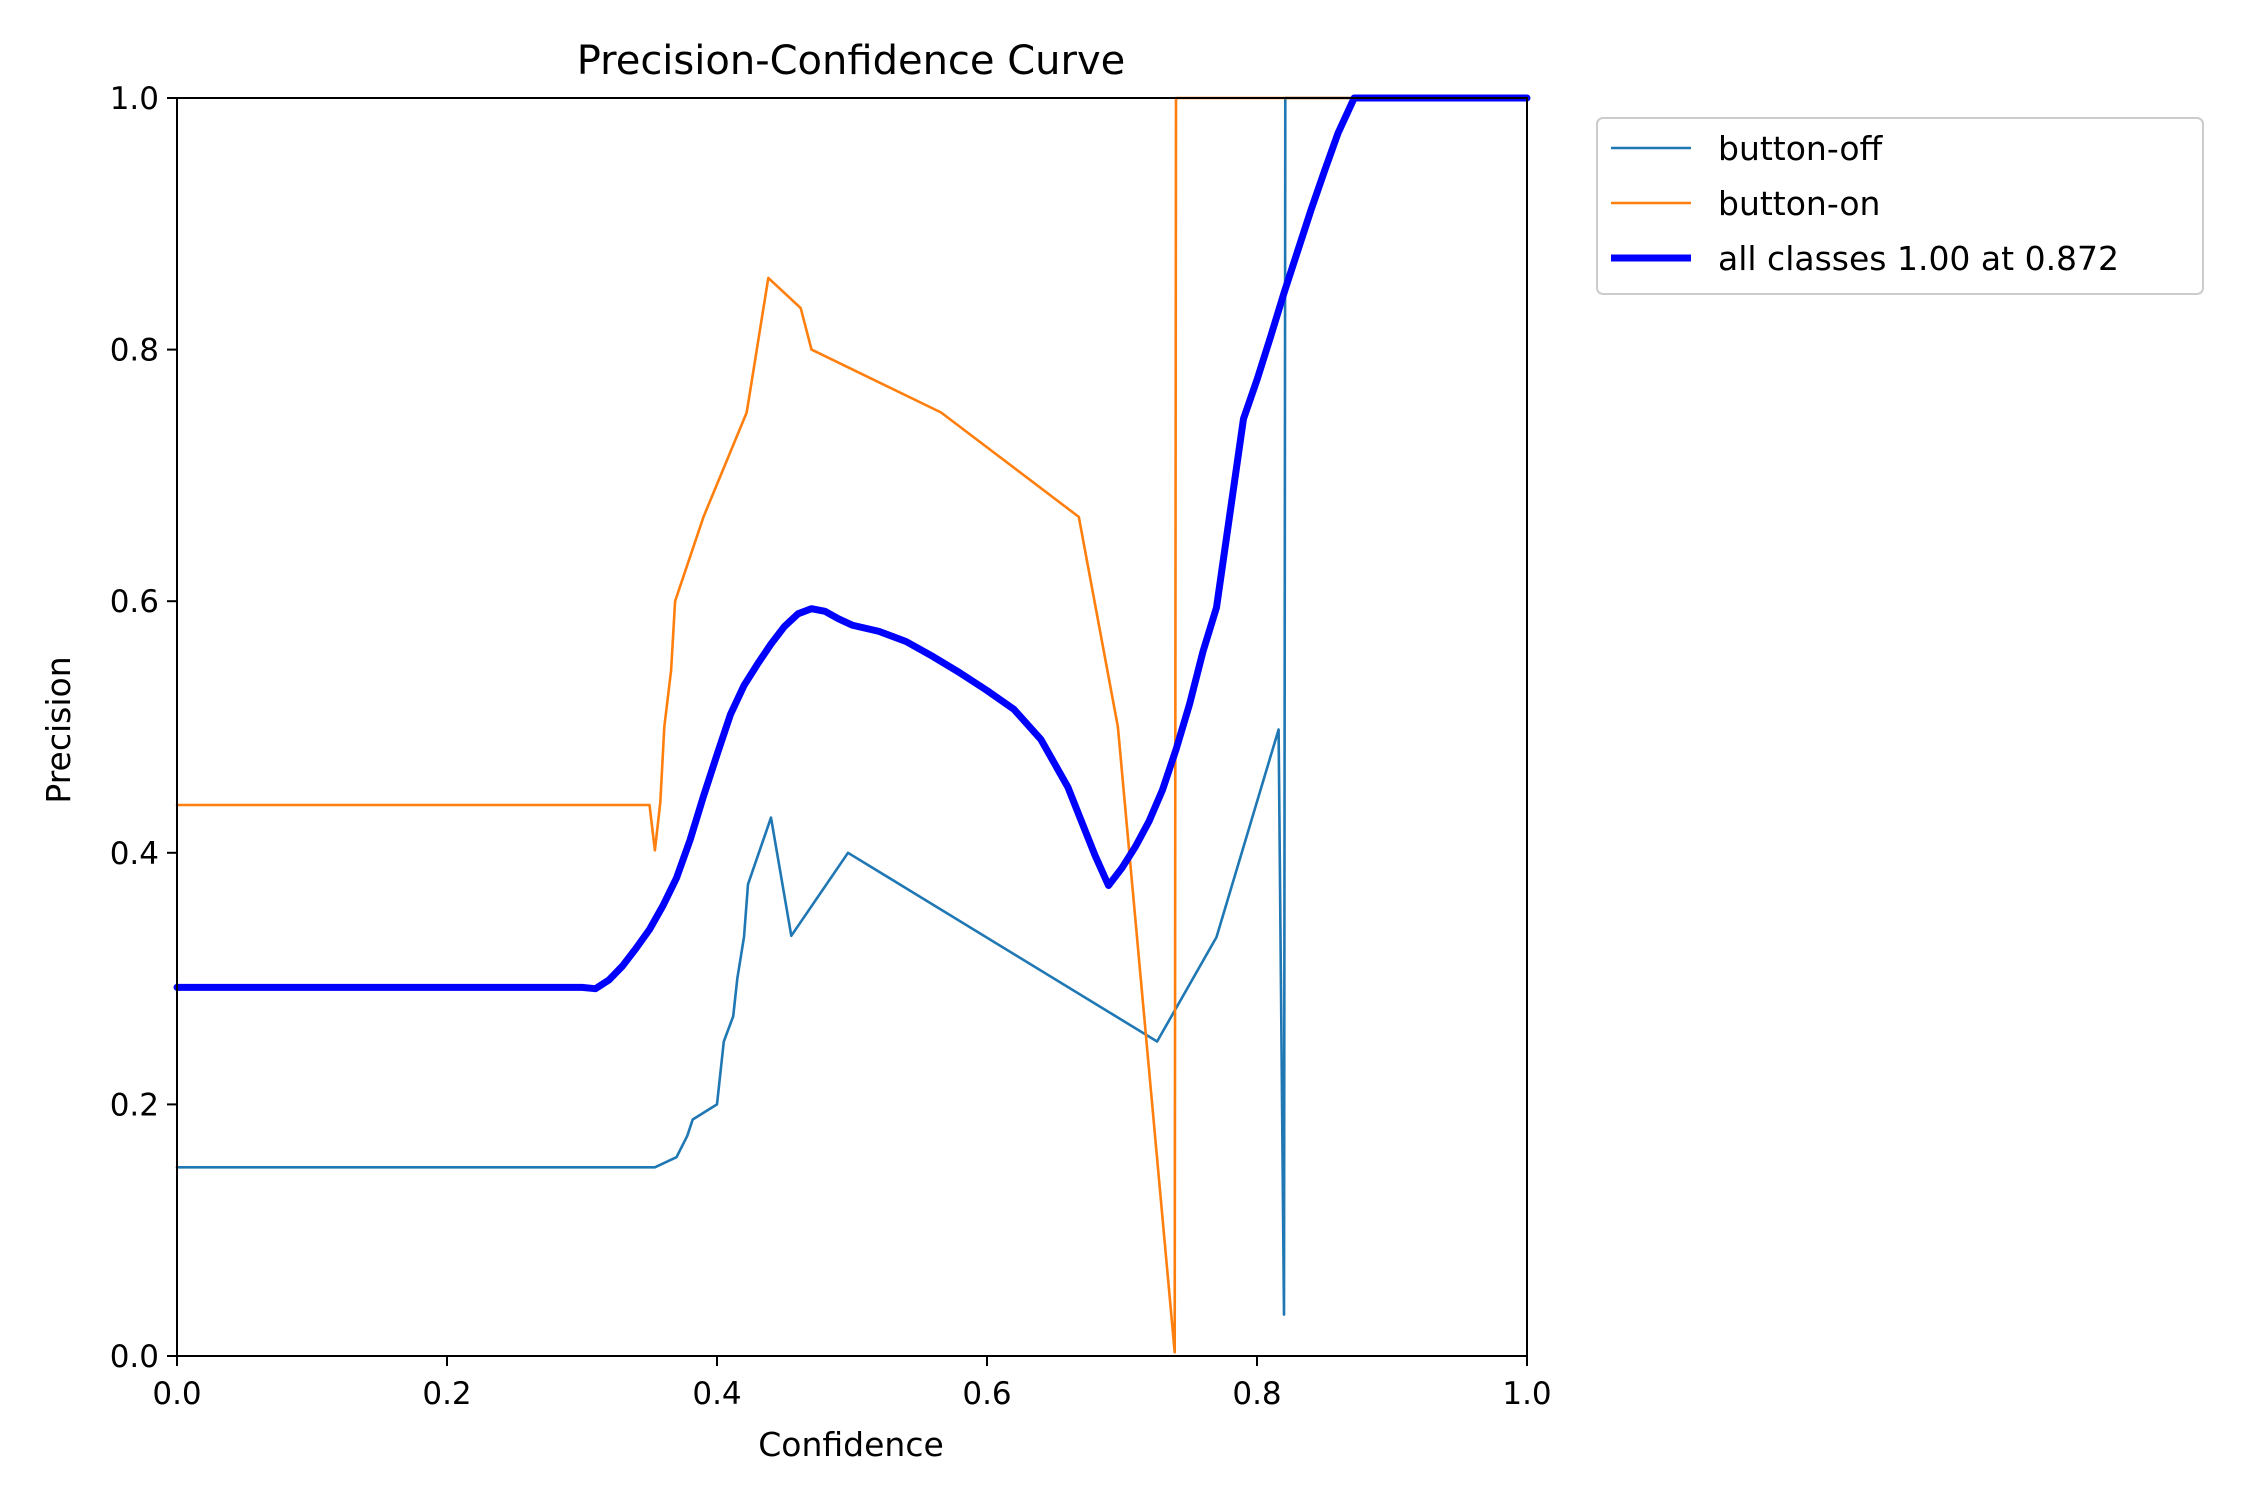 The width and height of the screenshot is (2250, 1500). I want to click on legend-box, so click(1900, 206).